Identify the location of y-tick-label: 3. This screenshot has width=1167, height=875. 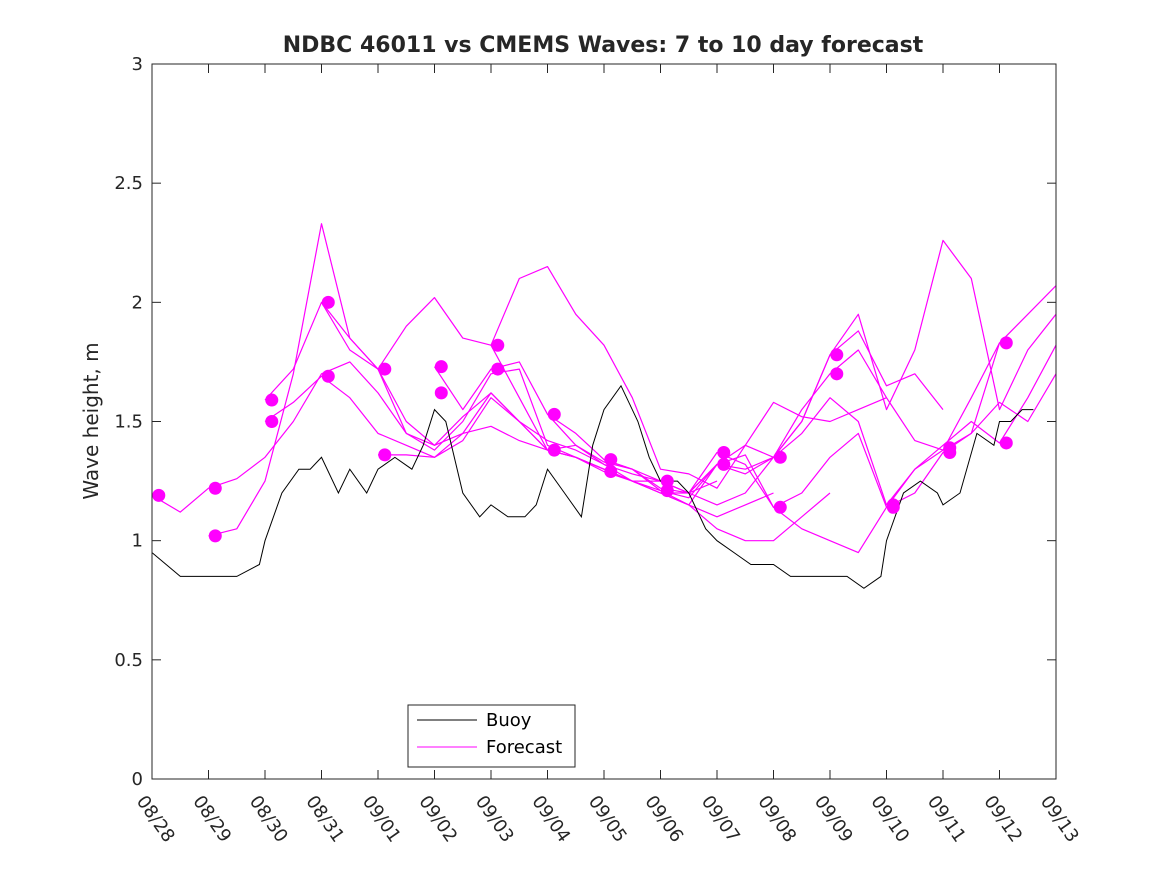
(137, 64).